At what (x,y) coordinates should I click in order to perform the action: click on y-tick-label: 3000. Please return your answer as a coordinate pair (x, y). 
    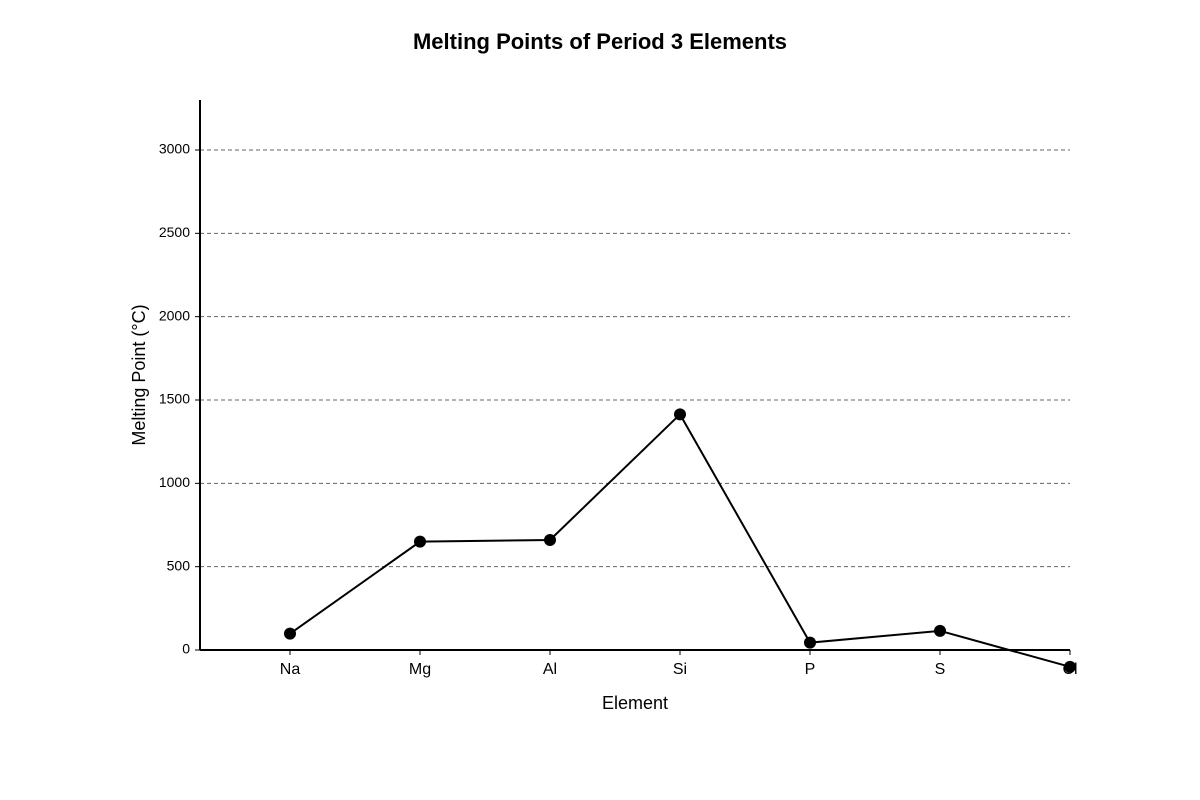
    Looking at the image, I should click on (174, 149).